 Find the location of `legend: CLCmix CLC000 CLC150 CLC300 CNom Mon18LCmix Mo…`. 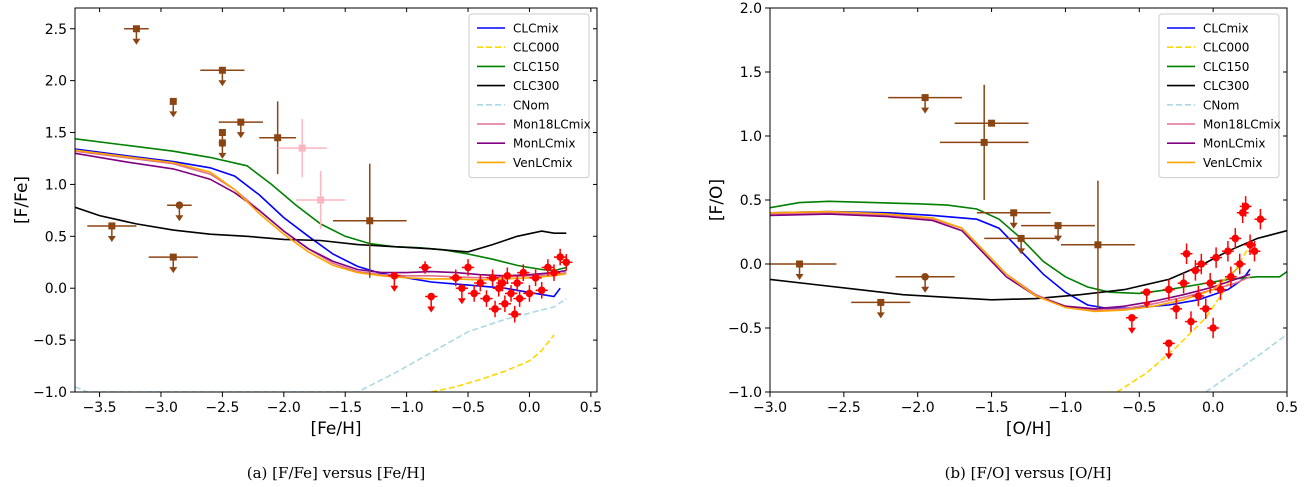

legend: CLCmix CLC000 CLC150 CLC300 CNom Mon18LCmix Mo… is located at coordinates (1219, 96).